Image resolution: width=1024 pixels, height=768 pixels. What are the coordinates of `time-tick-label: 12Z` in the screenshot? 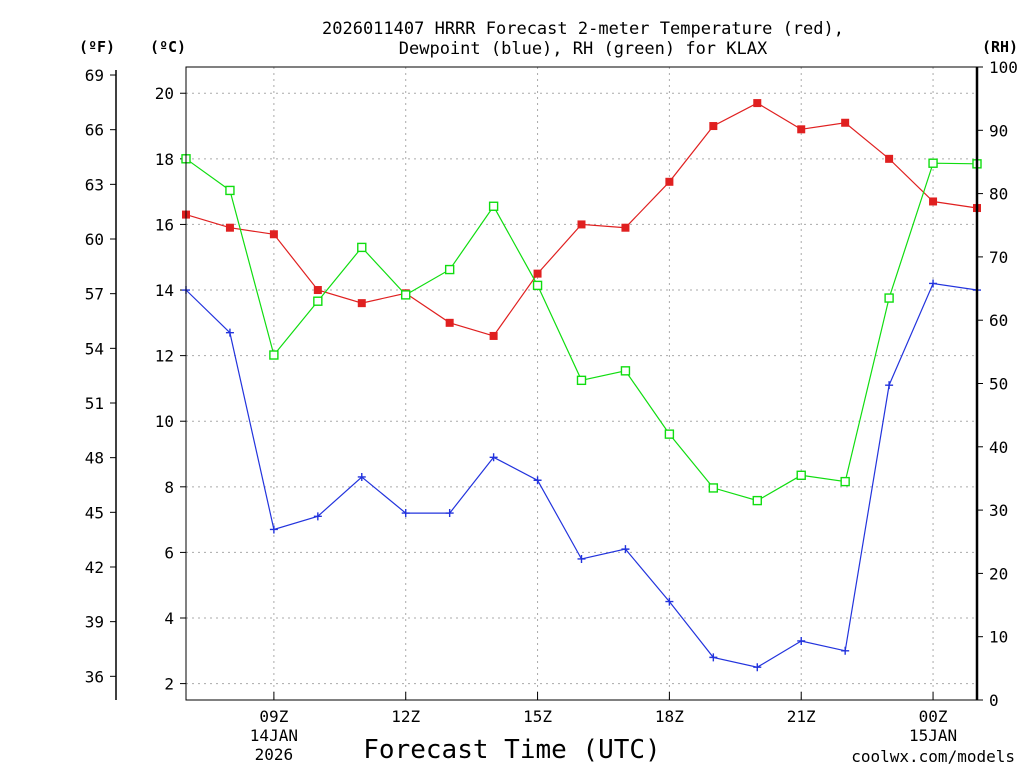 It's located at (405, 716).